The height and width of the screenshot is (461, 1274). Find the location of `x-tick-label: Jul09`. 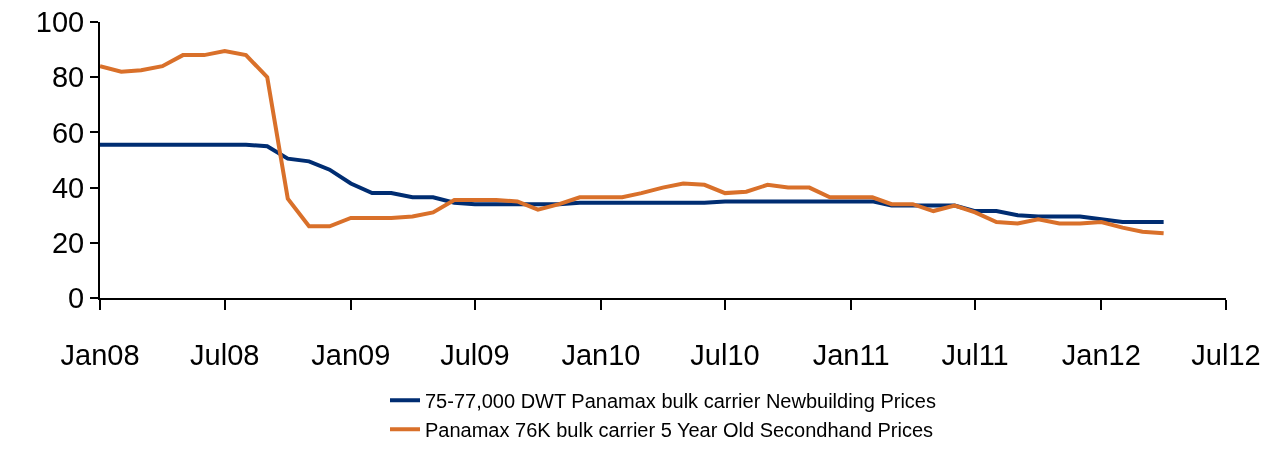

x-tick-label: Jul09 is located at coordinates (475, 354).